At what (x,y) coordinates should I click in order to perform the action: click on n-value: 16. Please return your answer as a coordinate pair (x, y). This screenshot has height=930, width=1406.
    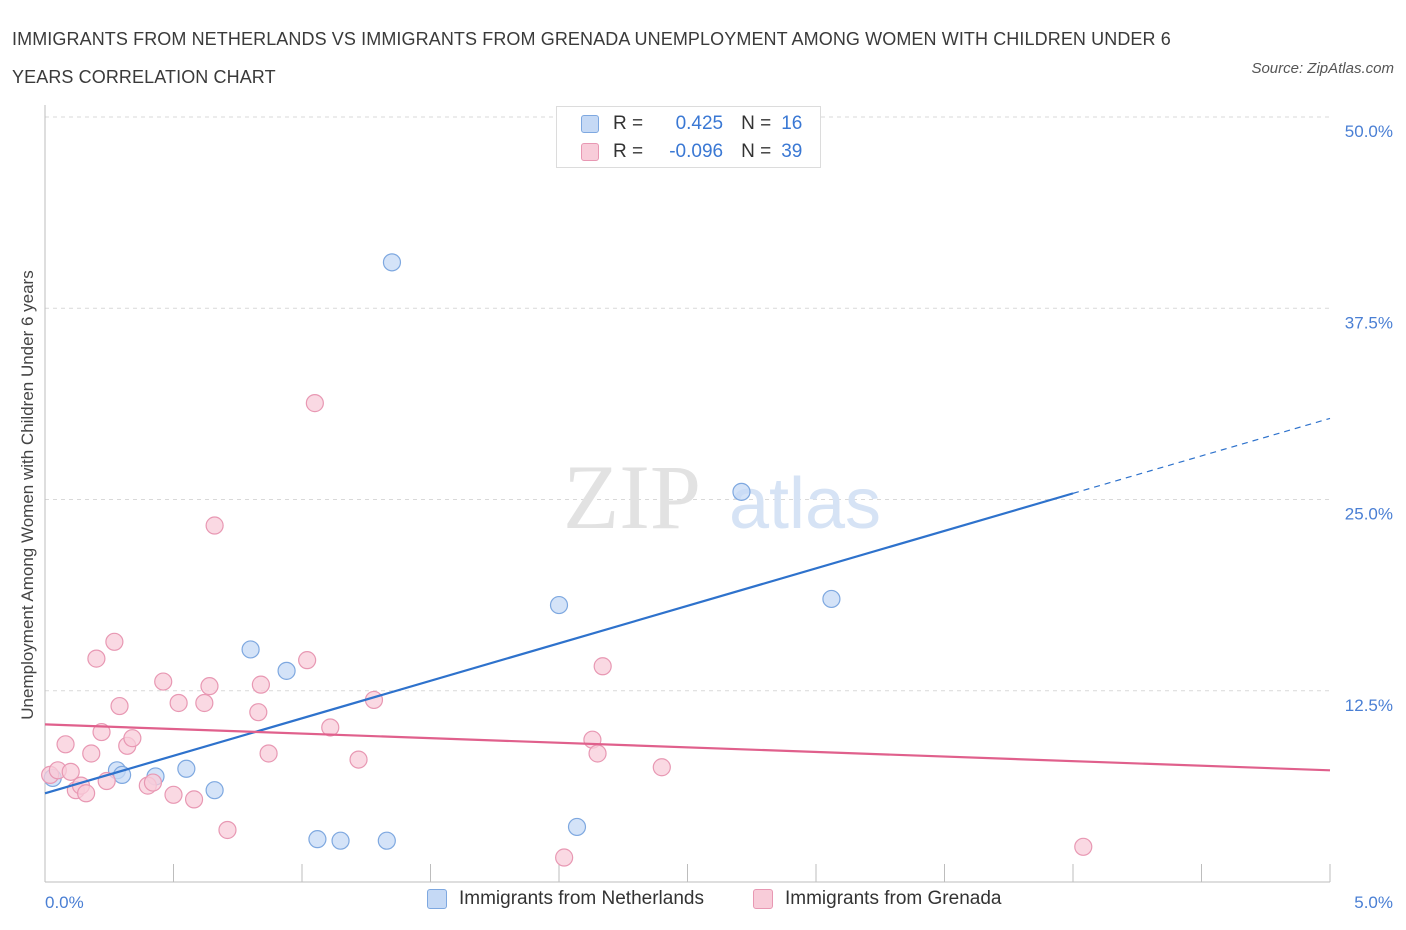
    Looking at the image, I should click on (792, 123).